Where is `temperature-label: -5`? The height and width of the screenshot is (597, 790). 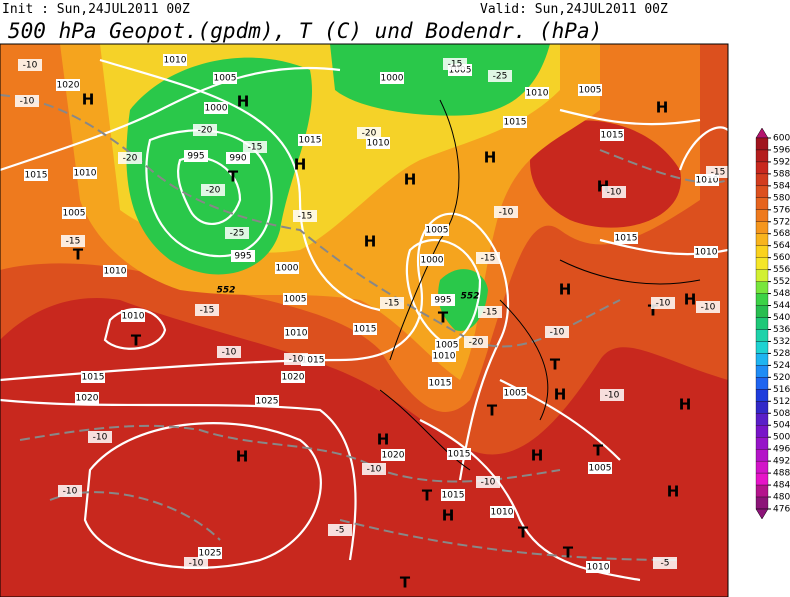
temperature-label: -5 is located at coordinates (340, 531).